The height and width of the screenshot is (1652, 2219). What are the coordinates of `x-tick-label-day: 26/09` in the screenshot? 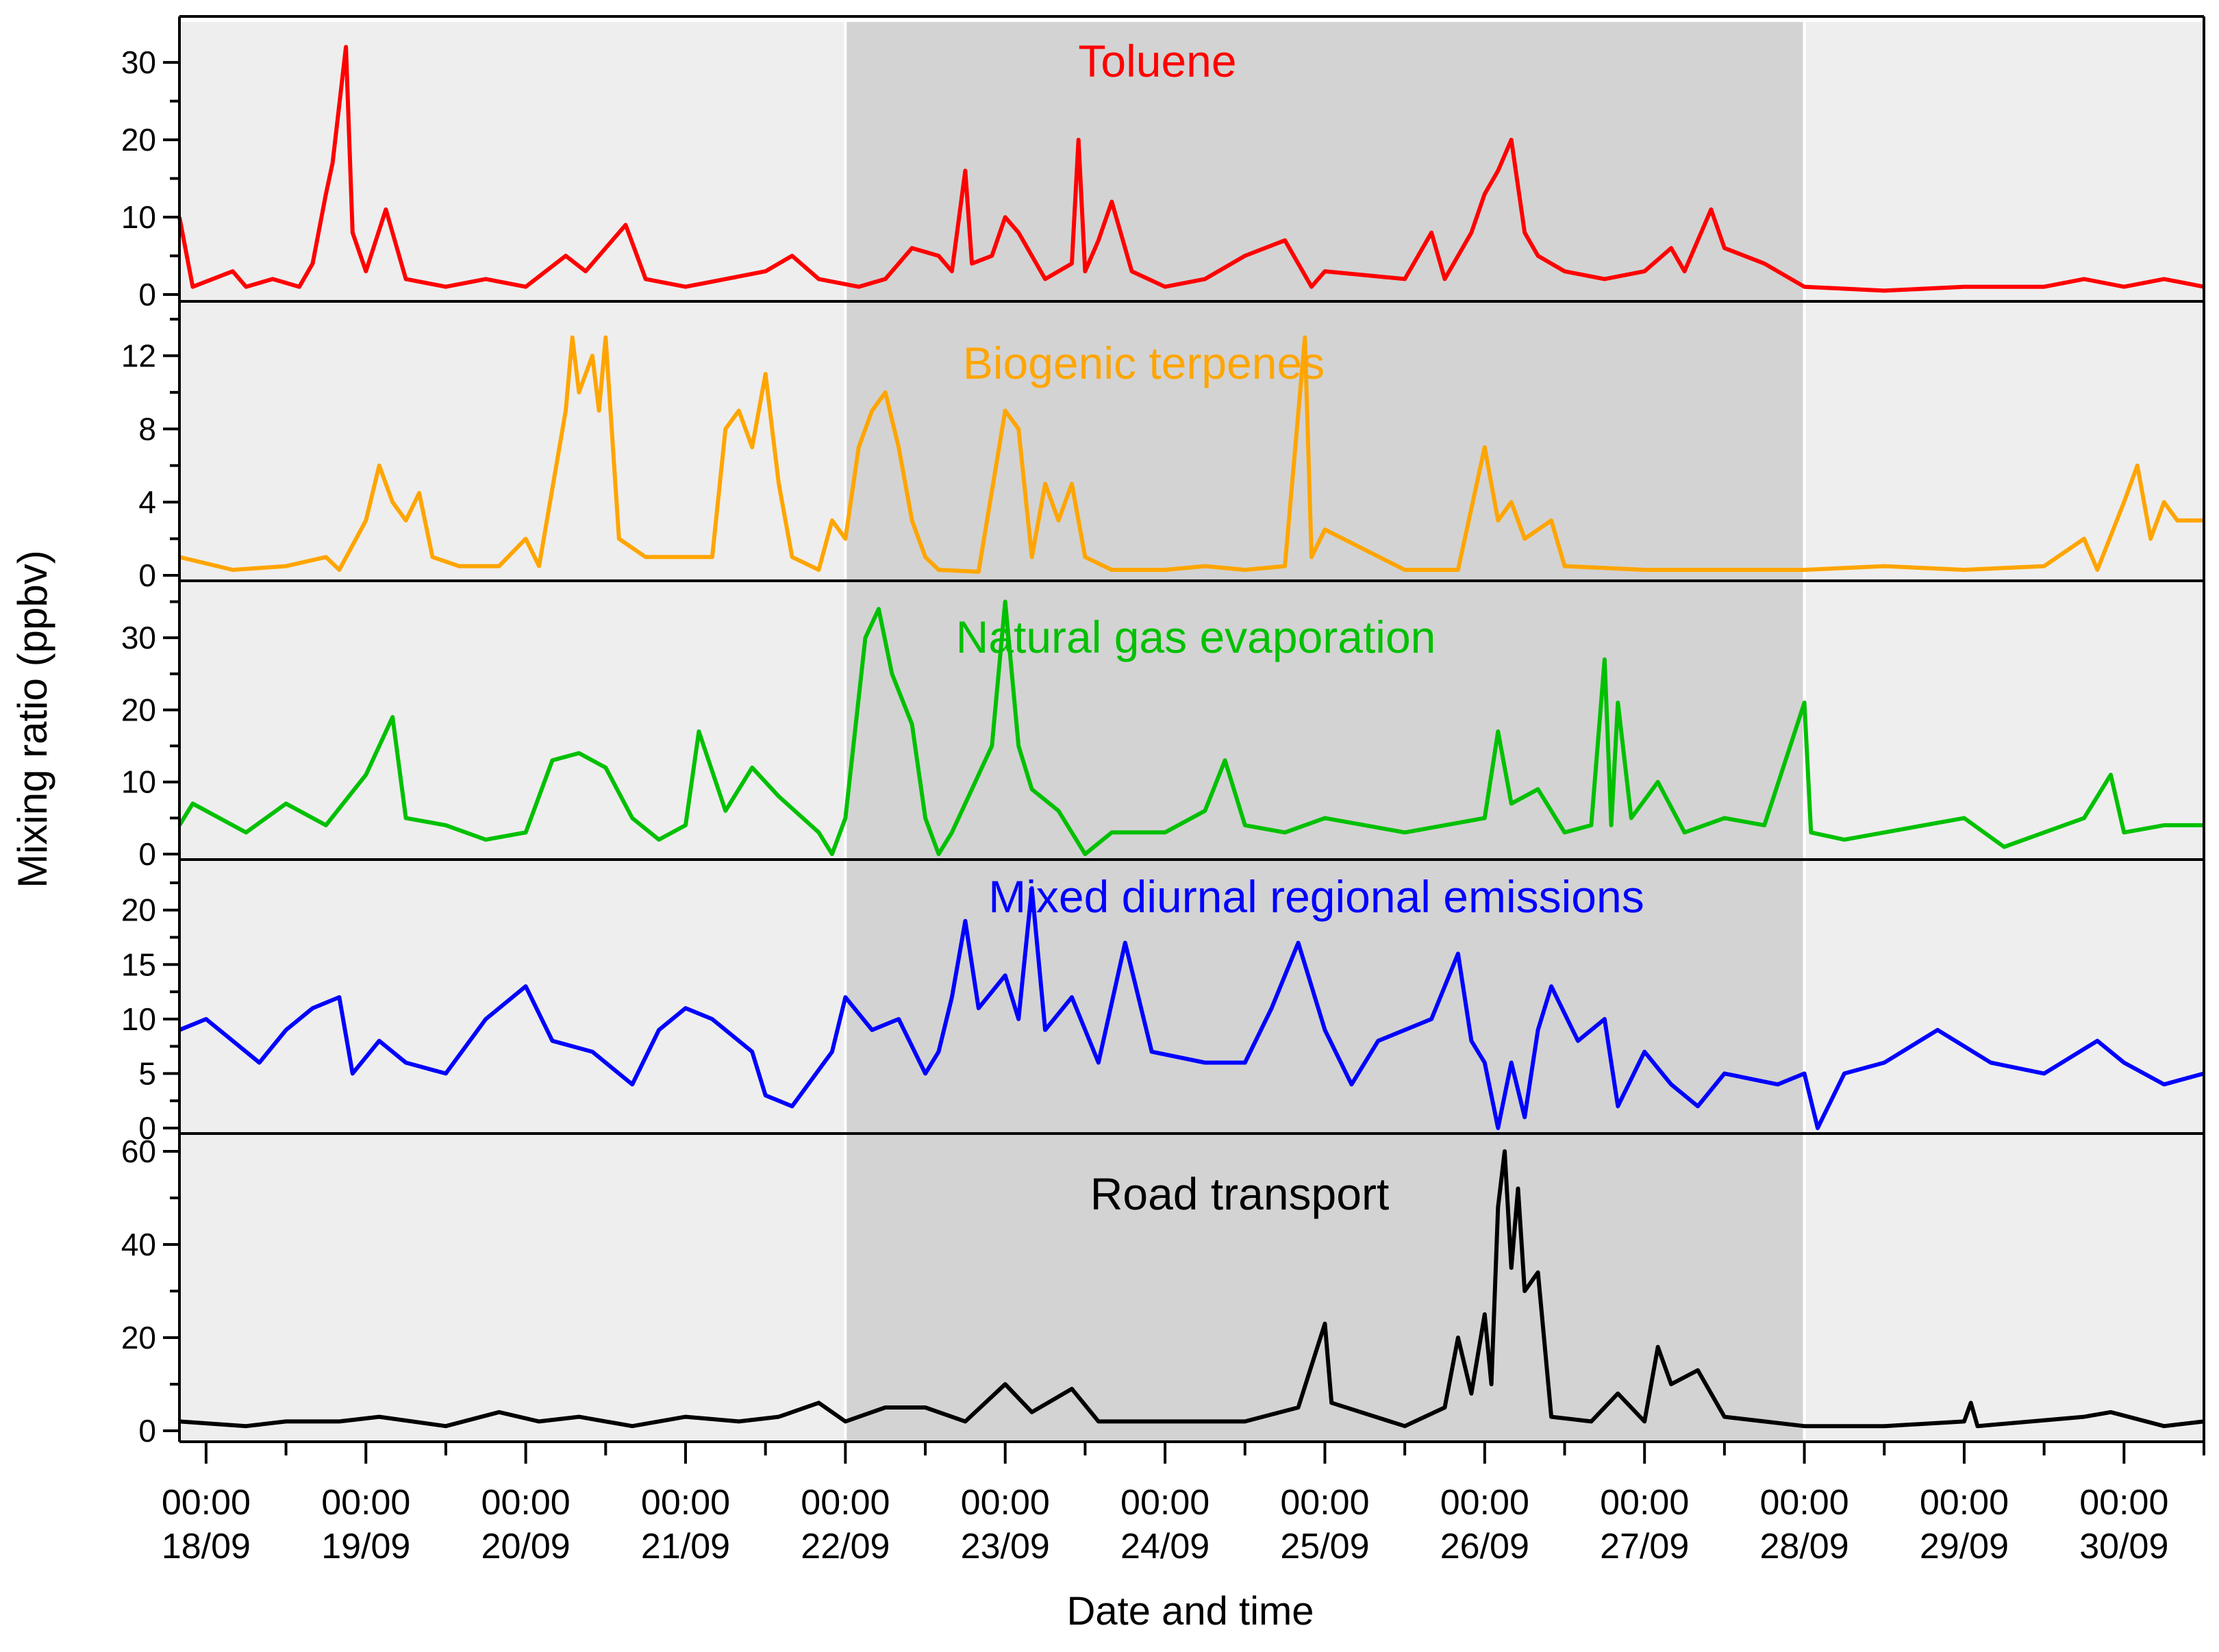 It's located at (1485, 1546).